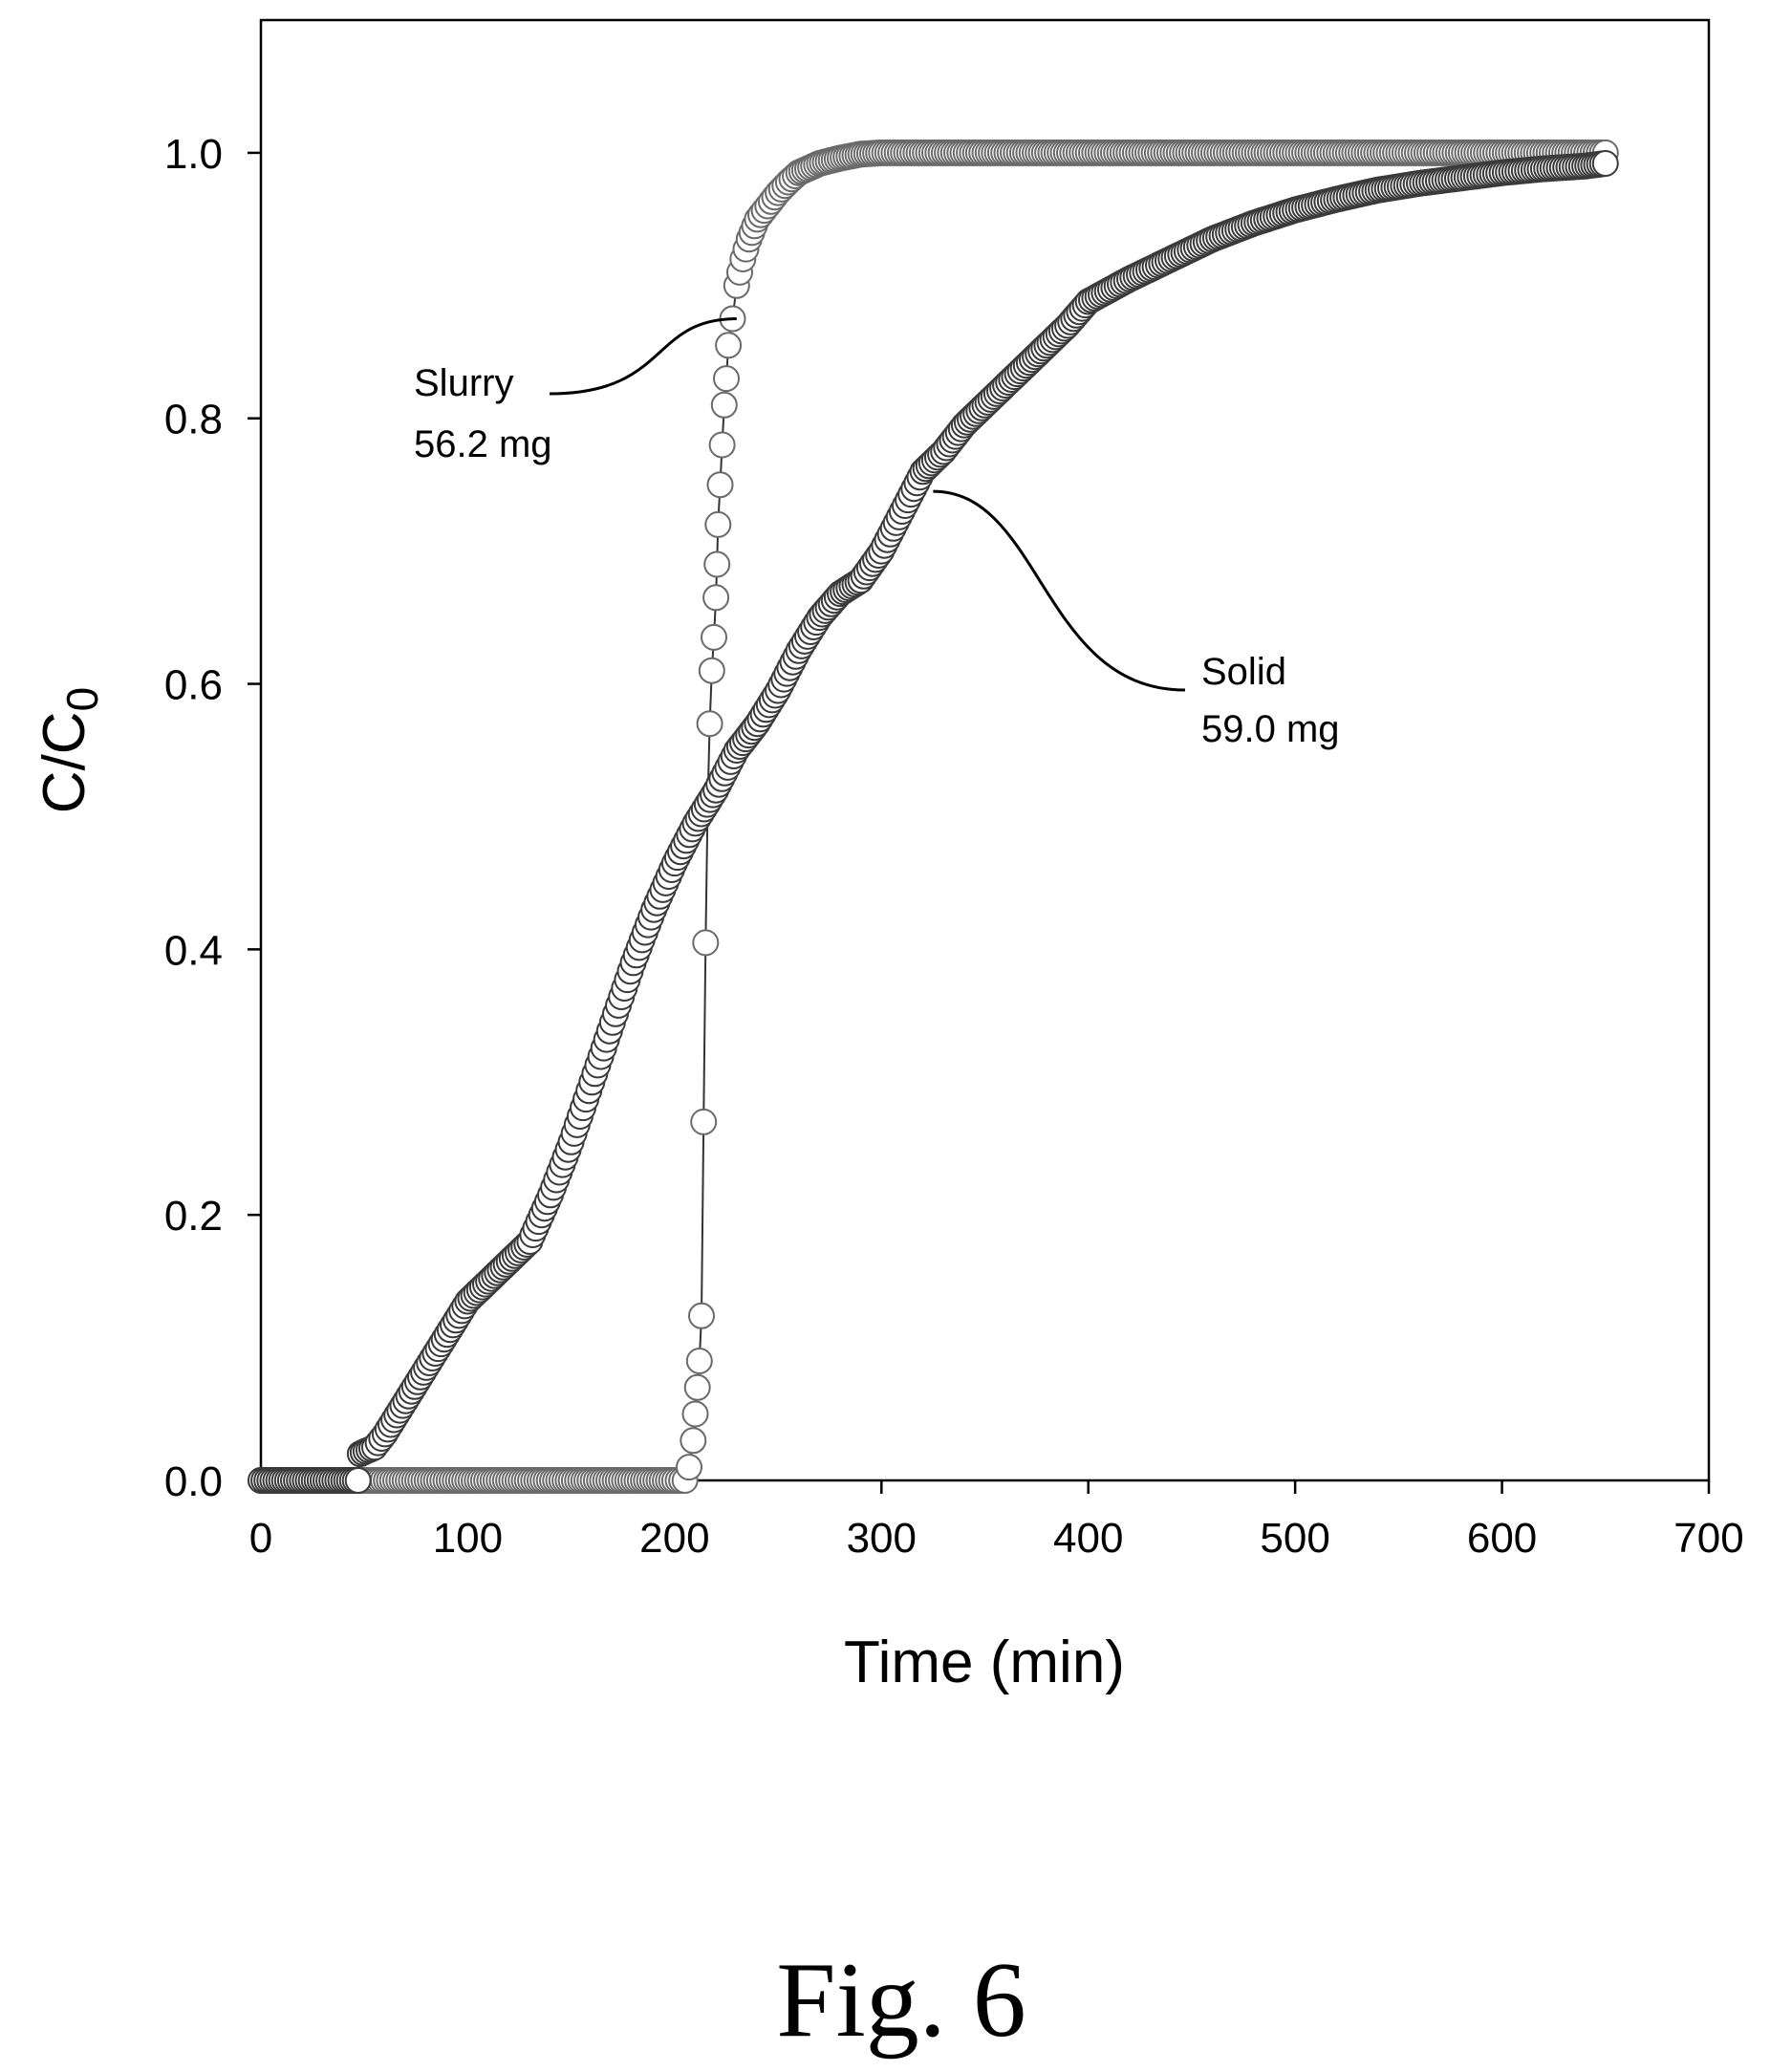  I want to click on solid-leader-line, so click(1059, 590).